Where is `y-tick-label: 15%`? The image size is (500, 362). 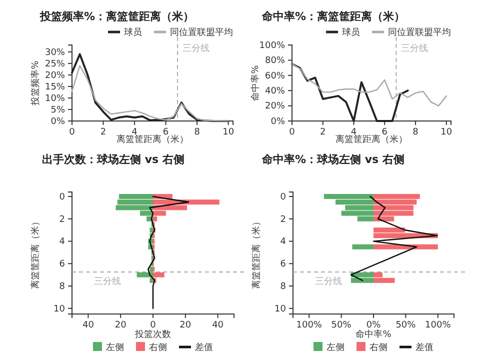
y-tick-label: 15% is located at coordinates (55, 87).